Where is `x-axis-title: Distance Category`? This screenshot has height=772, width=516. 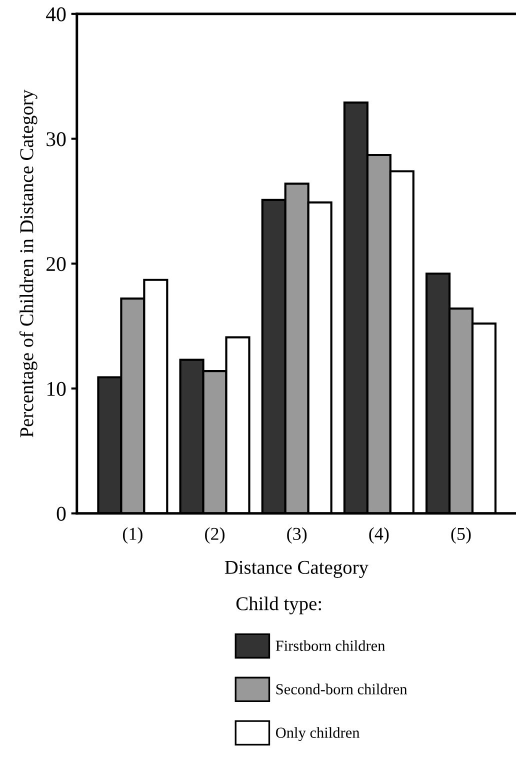
x-axis-title: Distance Category is located at coordinates (296, 569).